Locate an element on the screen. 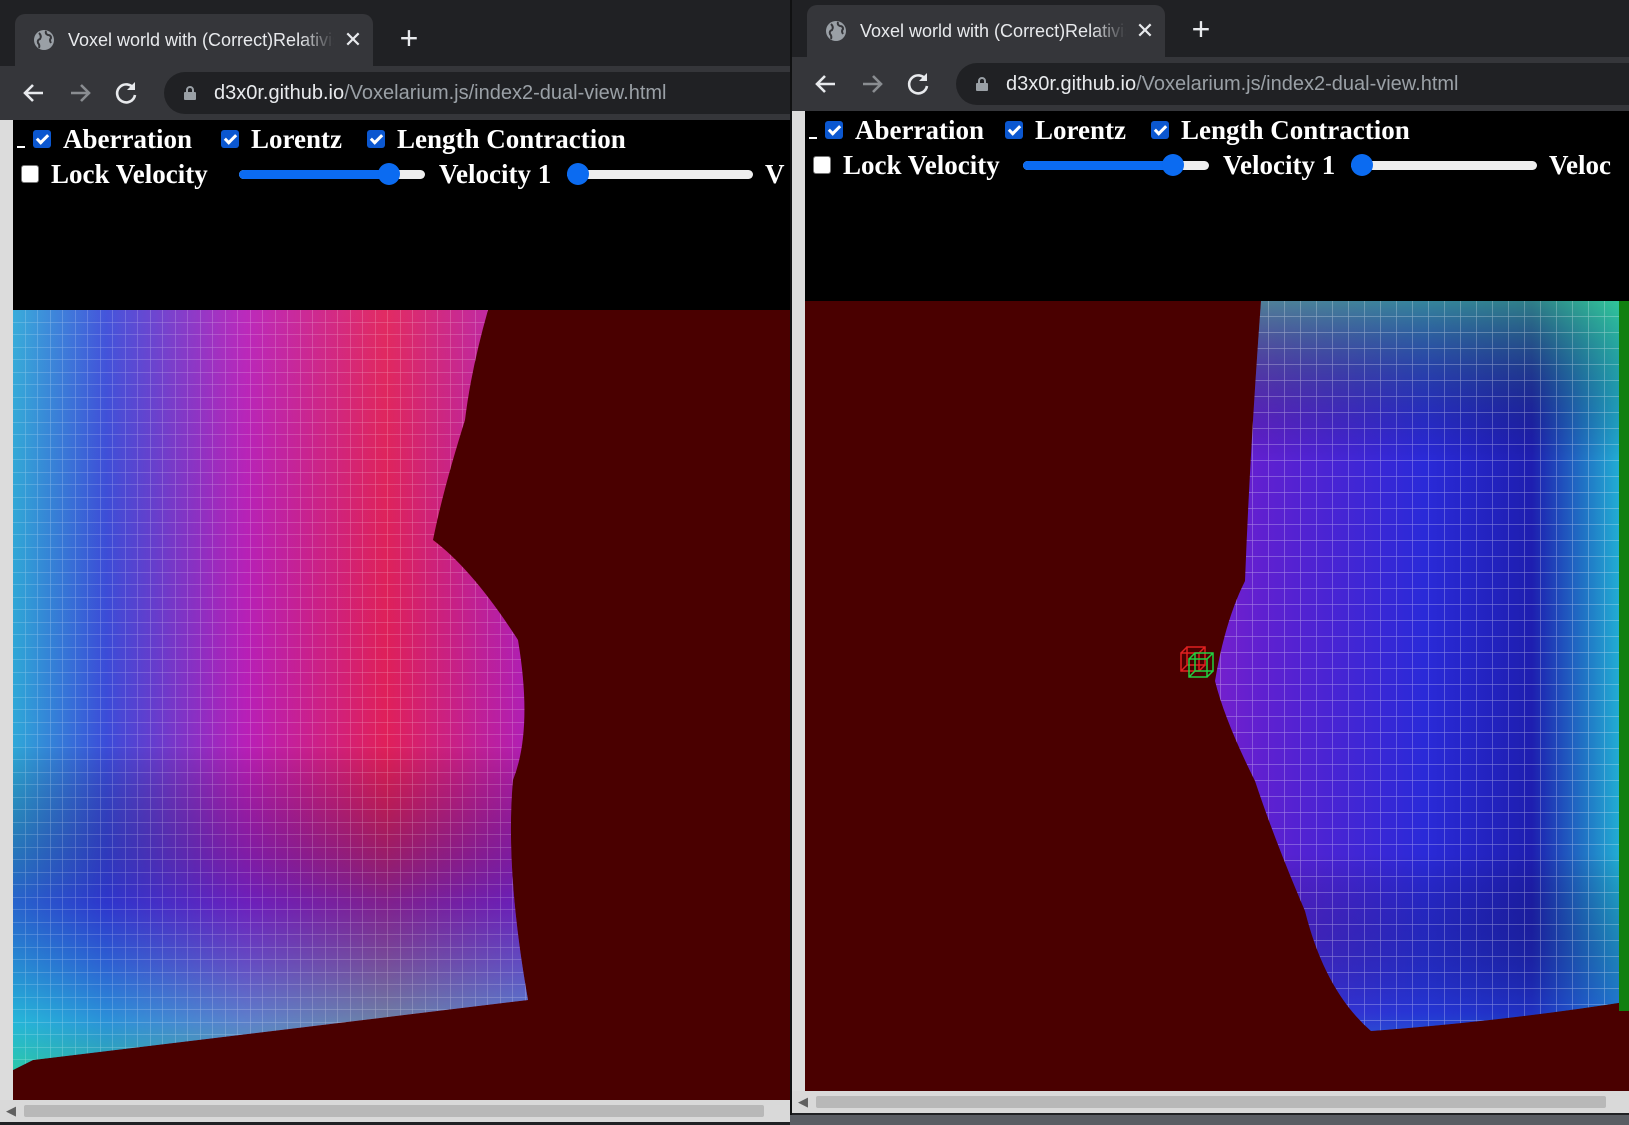  velocity-row: Lock Velocity Velocity 1 V is located at coordinates (401, 174).